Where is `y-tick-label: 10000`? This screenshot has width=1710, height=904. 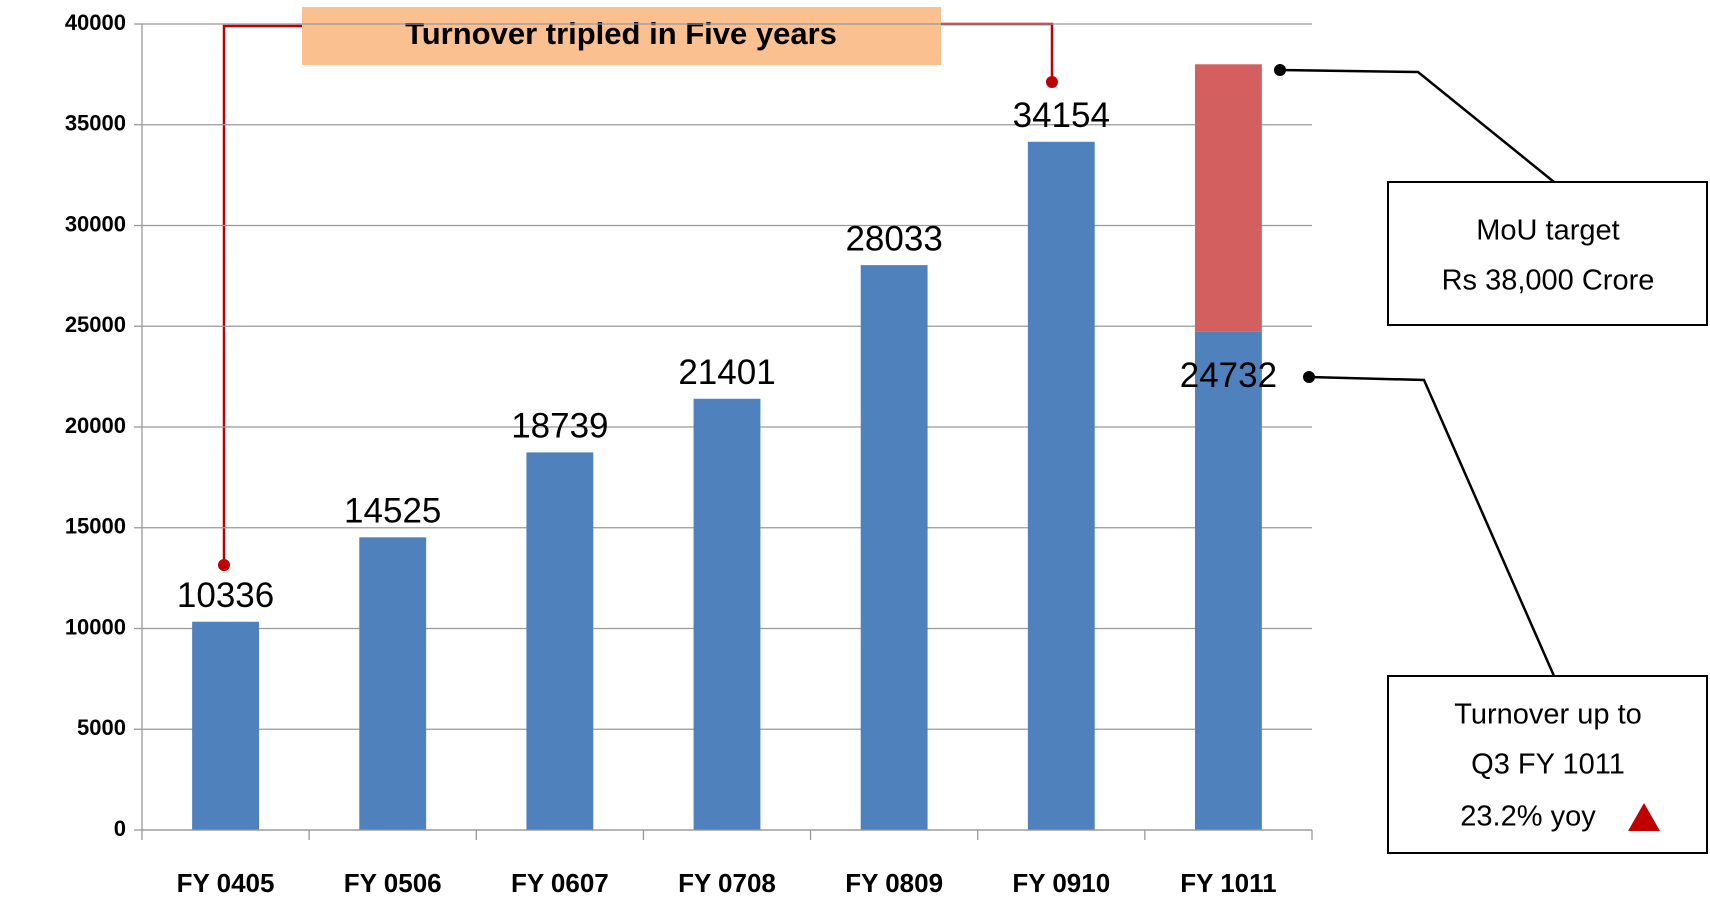
y-tick-label: 10000 is located at coordinates (95, 626).